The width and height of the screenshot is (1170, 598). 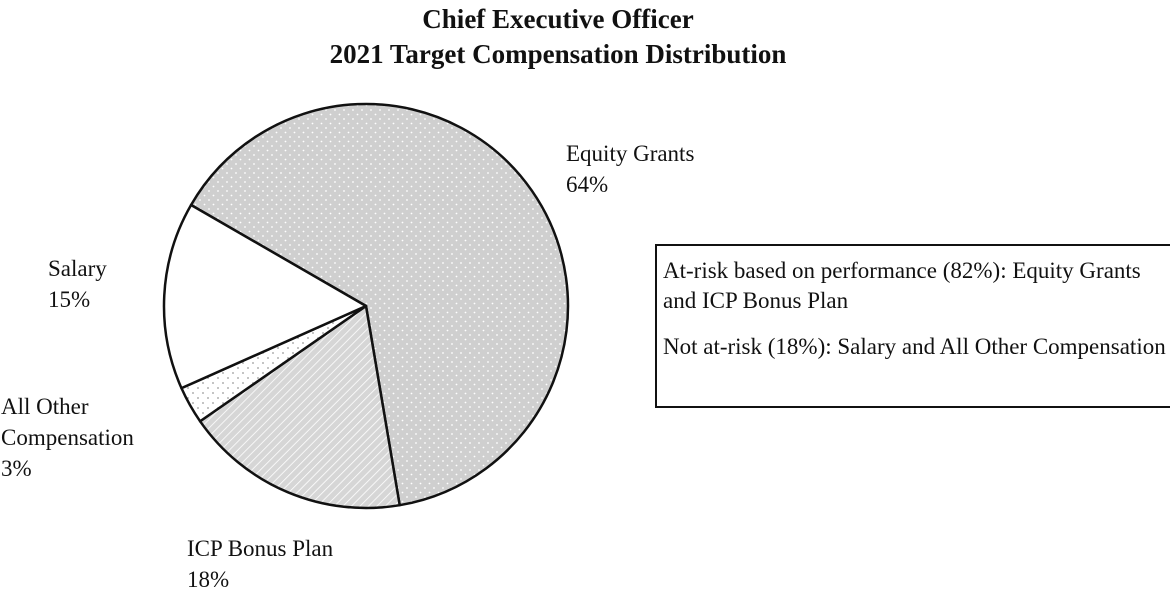 What do you see at coordinates (587, 184) in the screenshot?
I see `slice-label-value: 64%` at bounding box center [587, 184].